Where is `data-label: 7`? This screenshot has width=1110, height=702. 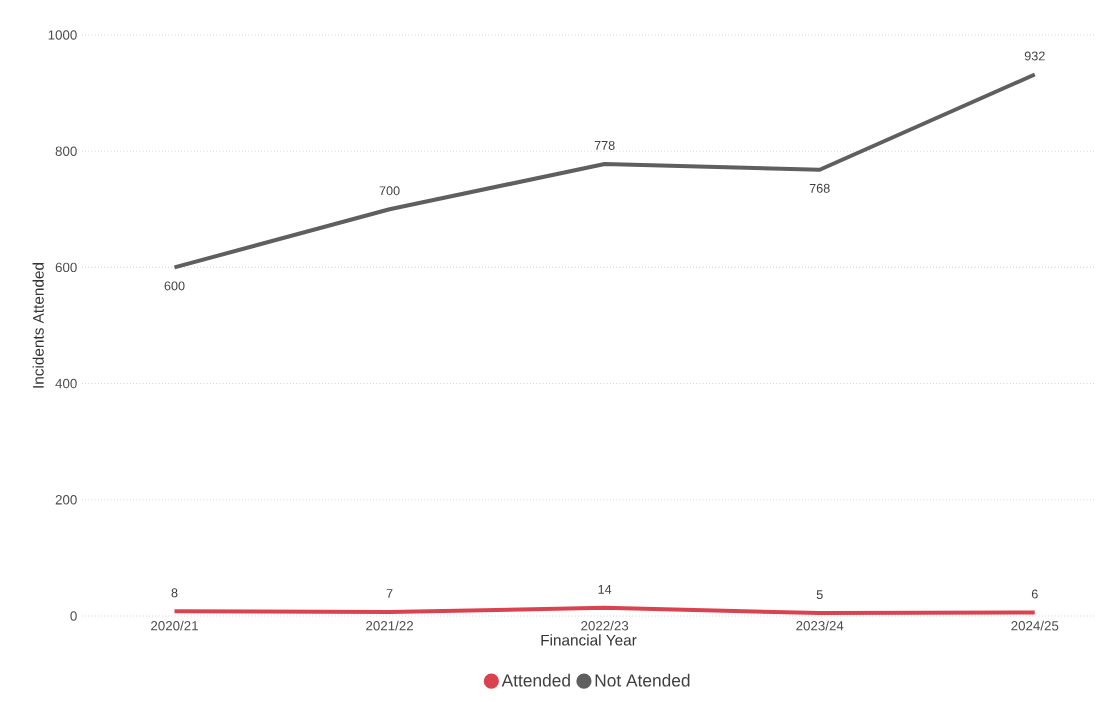
data-label: 7 is located at coordinates (389, 593).